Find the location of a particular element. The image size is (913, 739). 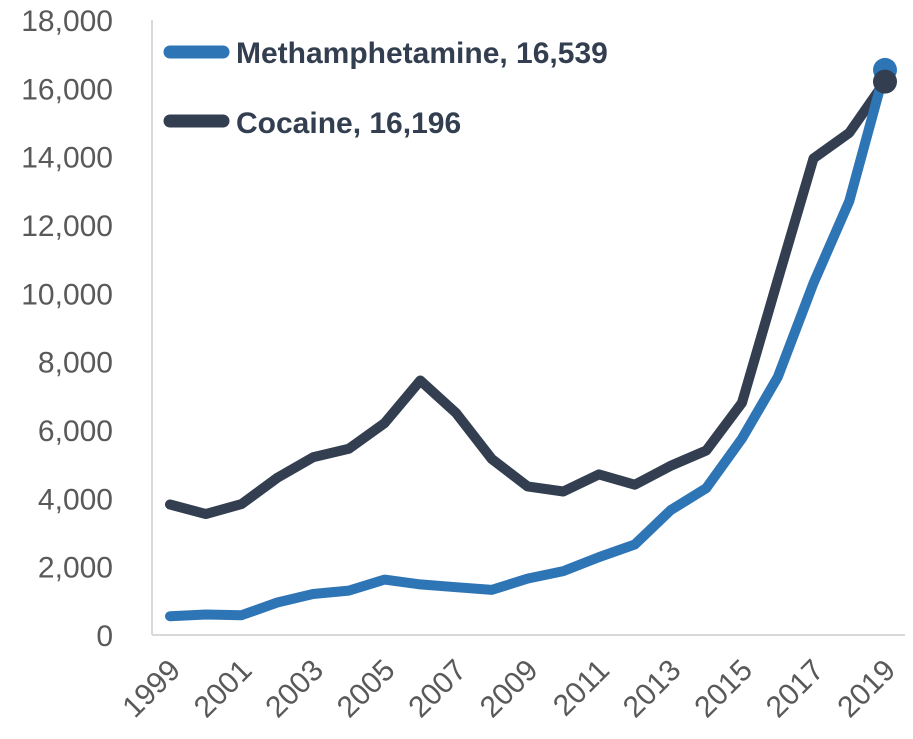

y-tick-label: 0 is located at coordinates (104, 636).